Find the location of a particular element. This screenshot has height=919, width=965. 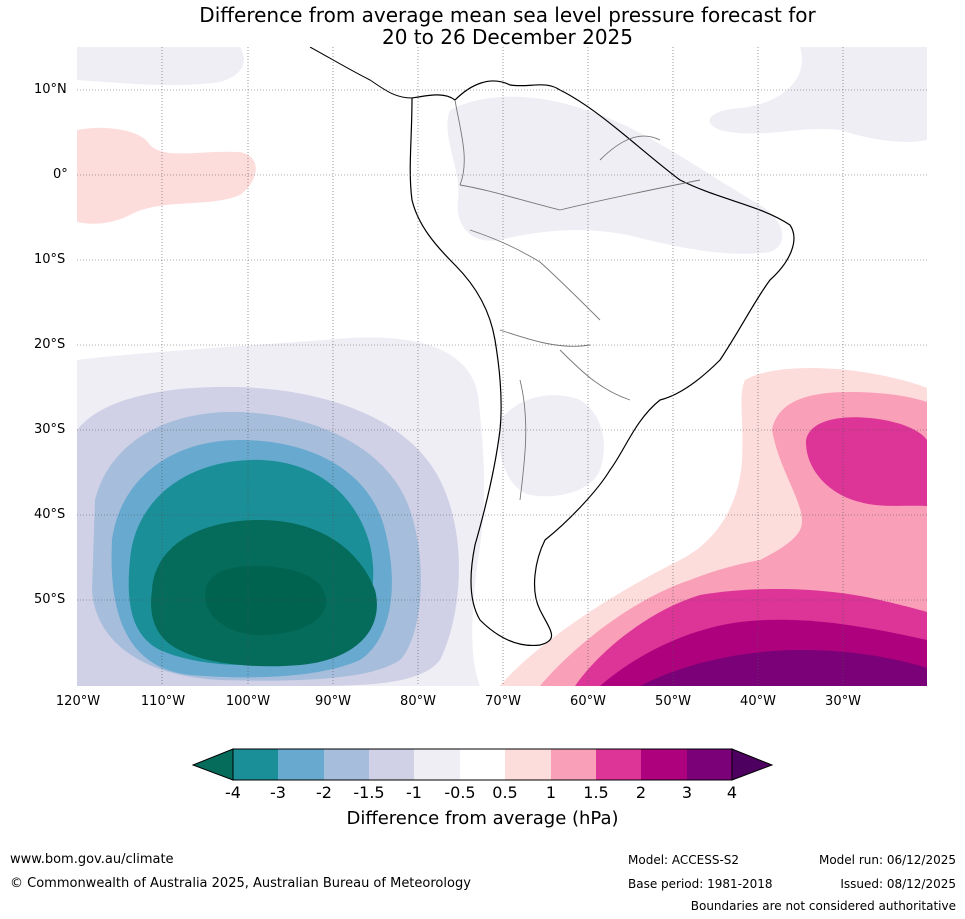

lon-label: 90°W is located at coordinates (333, 701).